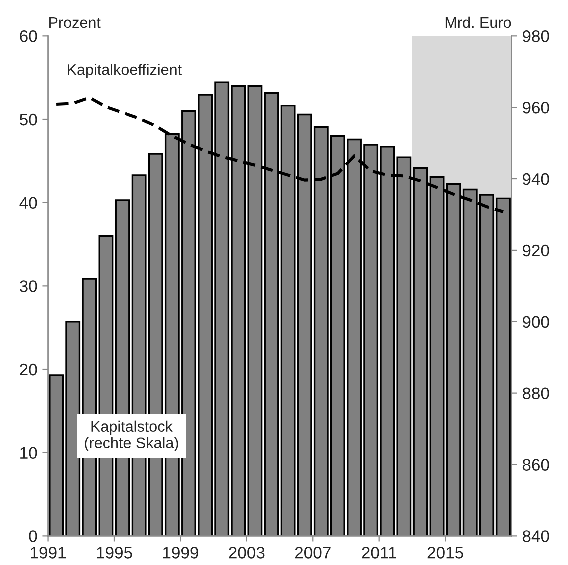  What do you see at coordinates (446, 553) in the screenshot?
I see `x-tick-label: 2015` at bounding box center [446, 553].